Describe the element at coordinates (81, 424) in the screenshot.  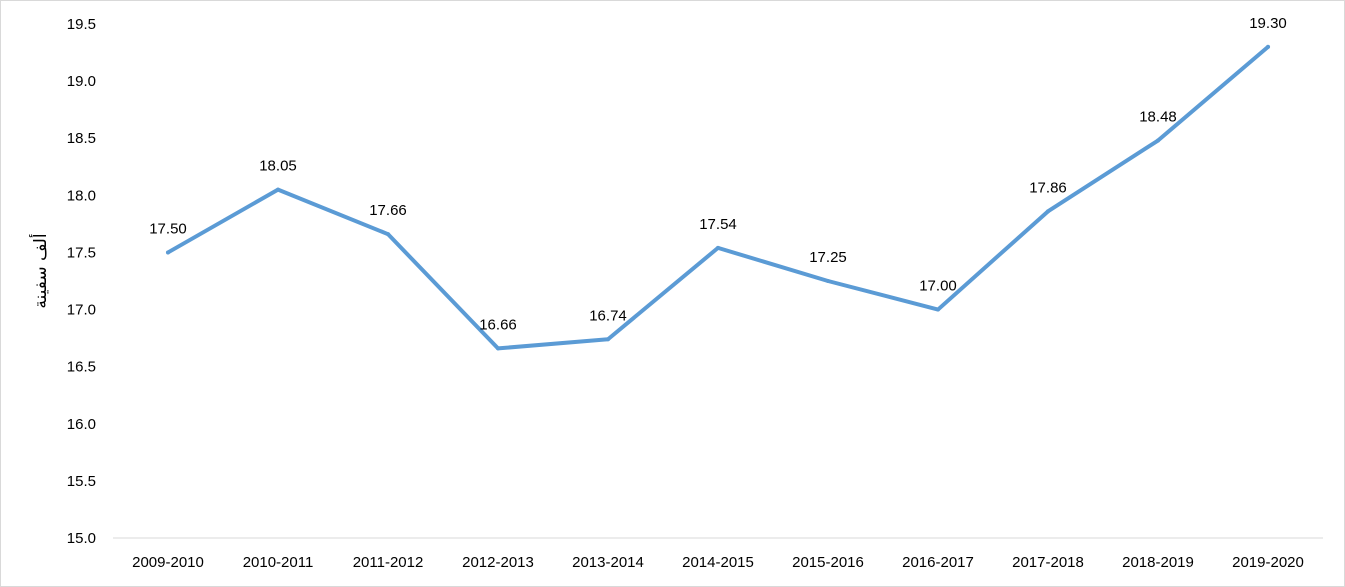
I see `y-tick-label: 16.0` at that location.